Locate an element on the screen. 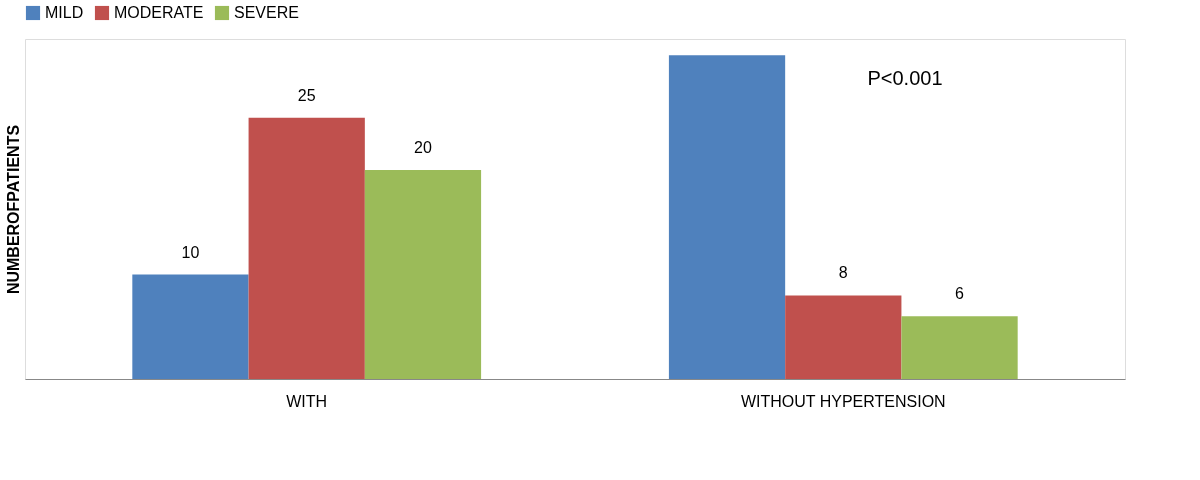 Image resolution: width=1200 pixels, height=480 pixels. y-axis-title: NUMBEROFPATIENTS is located at coordinates (13, 209).